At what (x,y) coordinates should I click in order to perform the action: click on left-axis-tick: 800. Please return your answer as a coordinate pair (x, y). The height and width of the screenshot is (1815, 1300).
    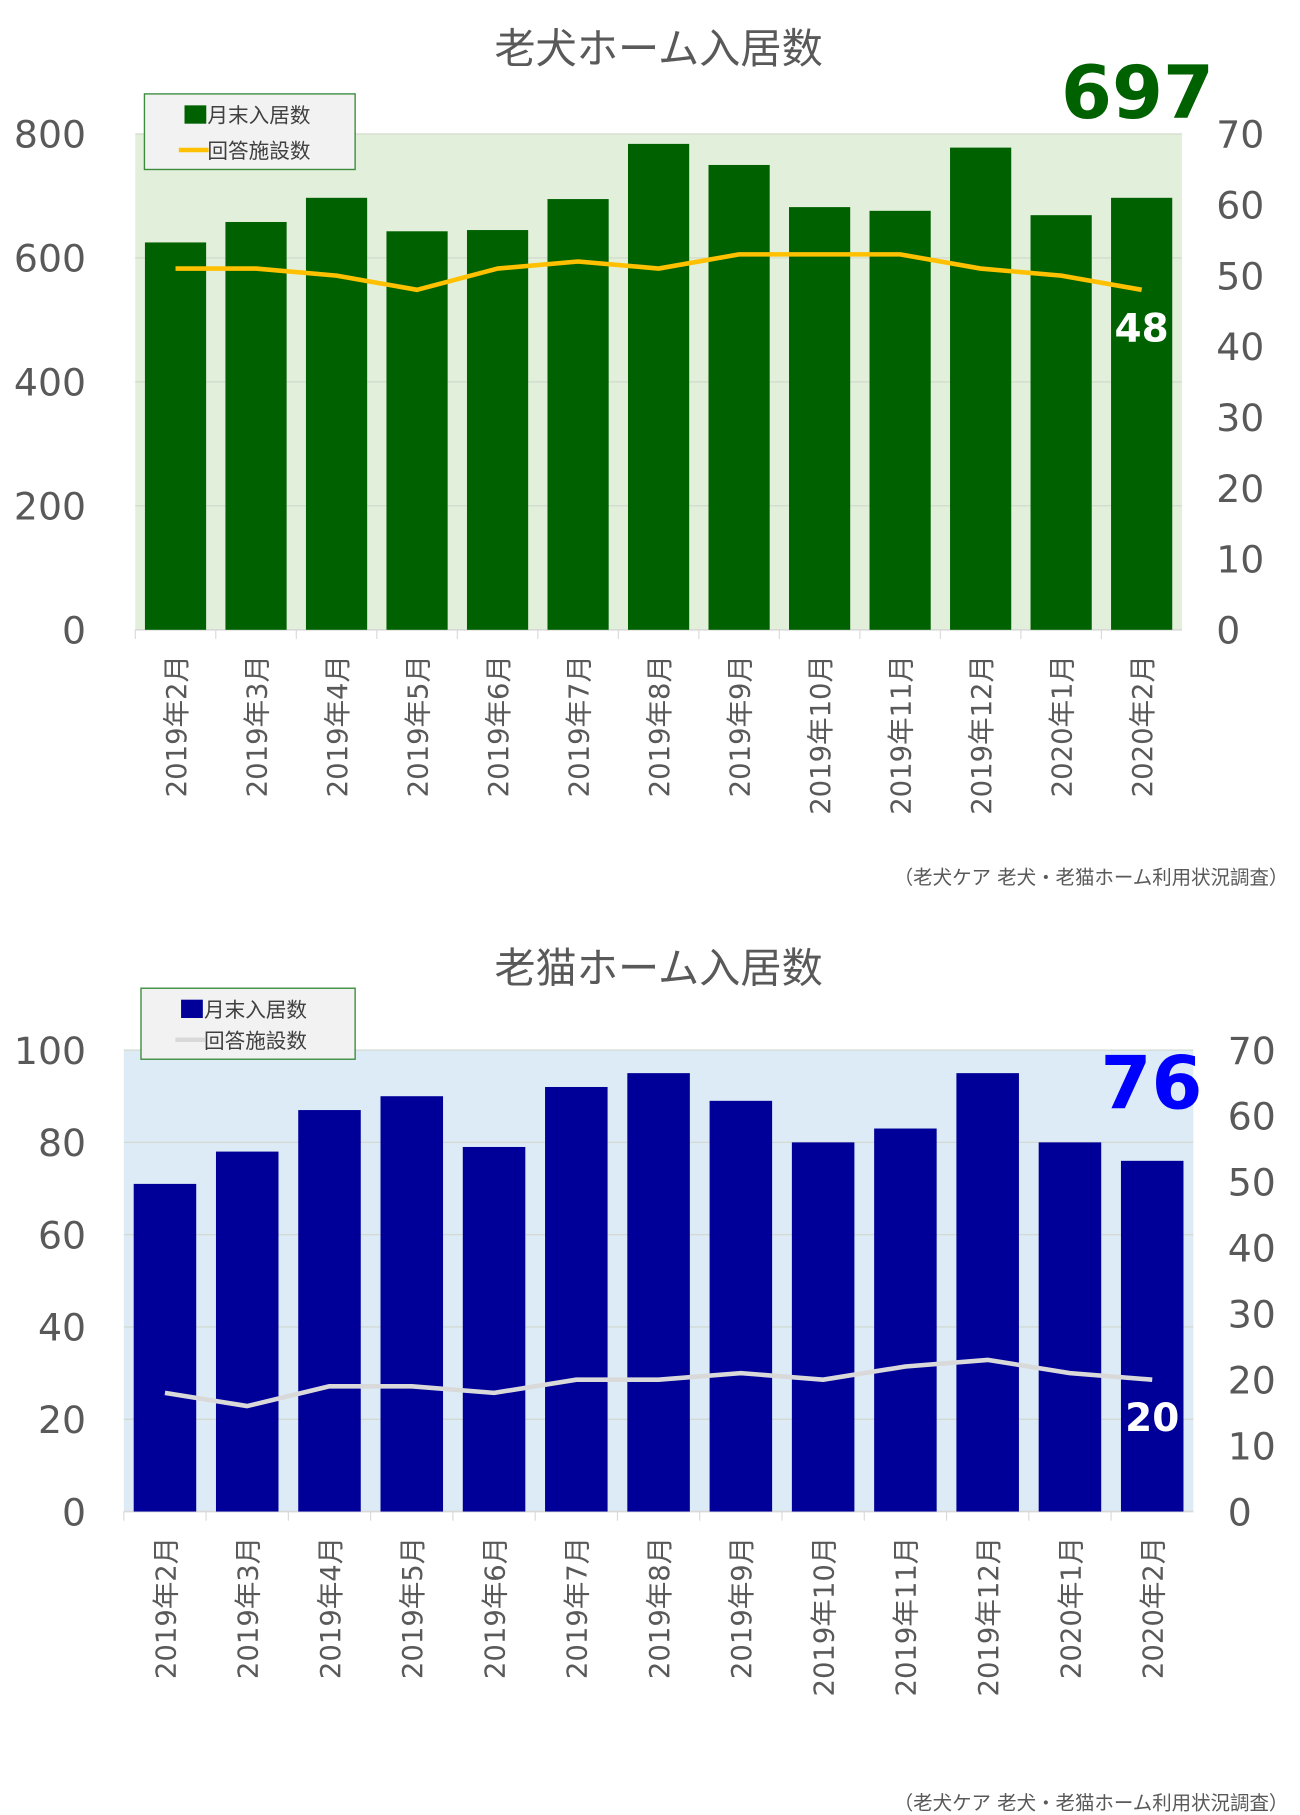
    Looking at the image, I should click on (50, 135).